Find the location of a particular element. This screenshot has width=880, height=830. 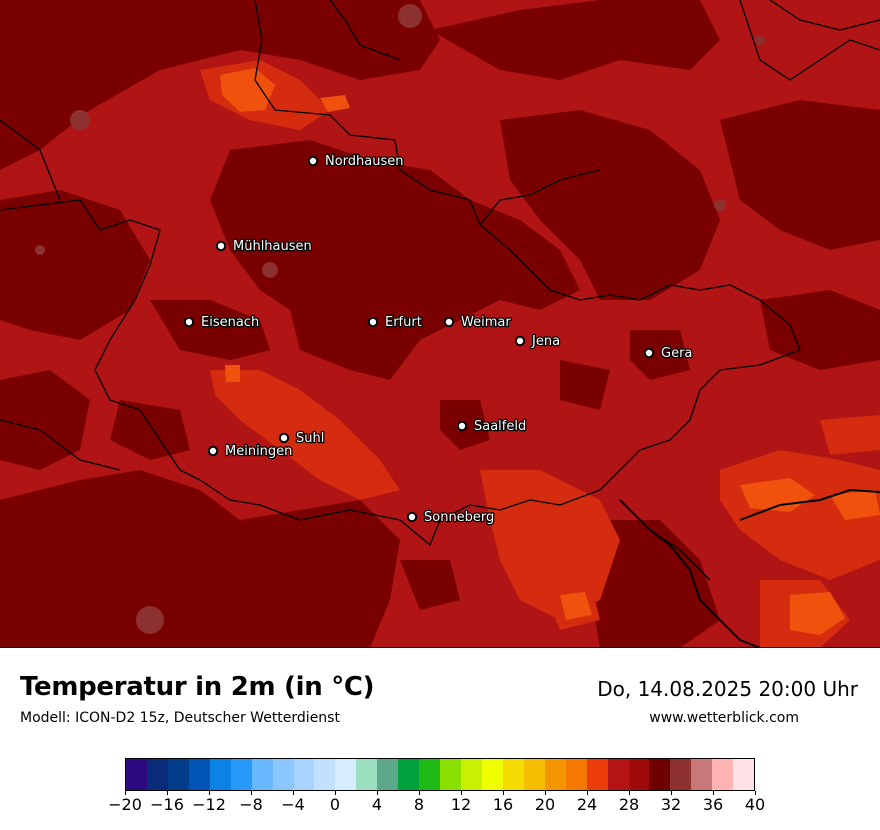

website-link: www.wetterblick.com is located at coordinates (724, 718).